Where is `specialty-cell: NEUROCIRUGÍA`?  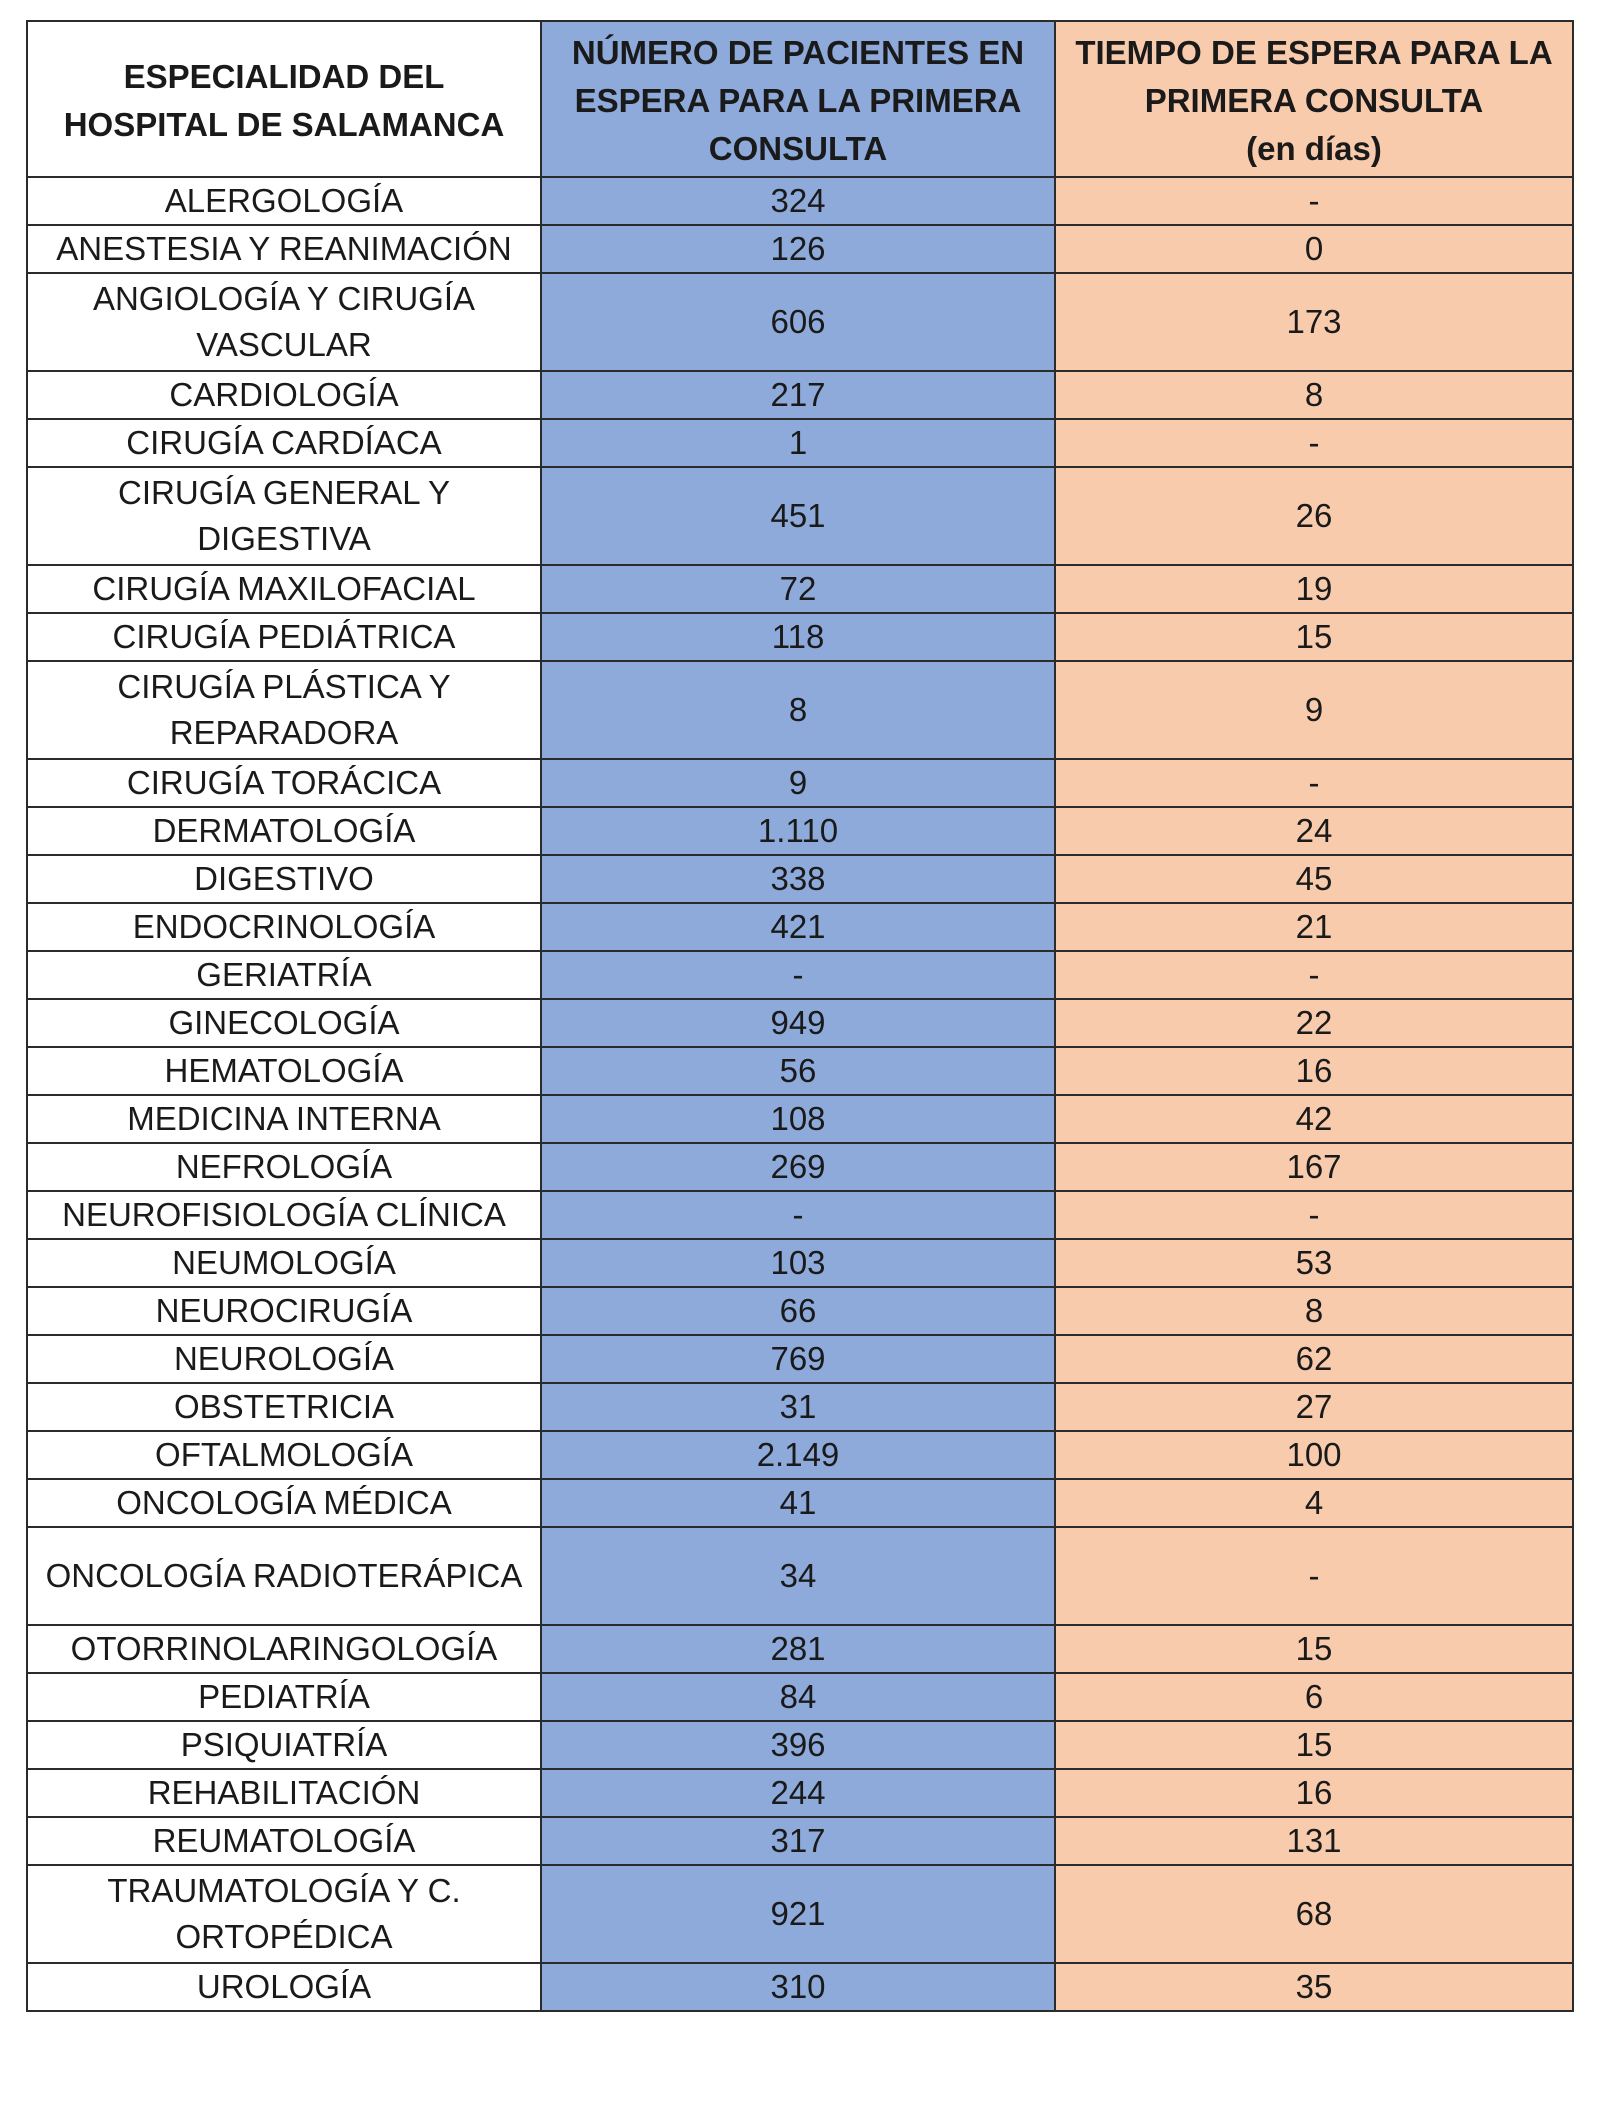 specialty-cell: NEUROCIRUGÍA is located at coordinates (284, 1311).